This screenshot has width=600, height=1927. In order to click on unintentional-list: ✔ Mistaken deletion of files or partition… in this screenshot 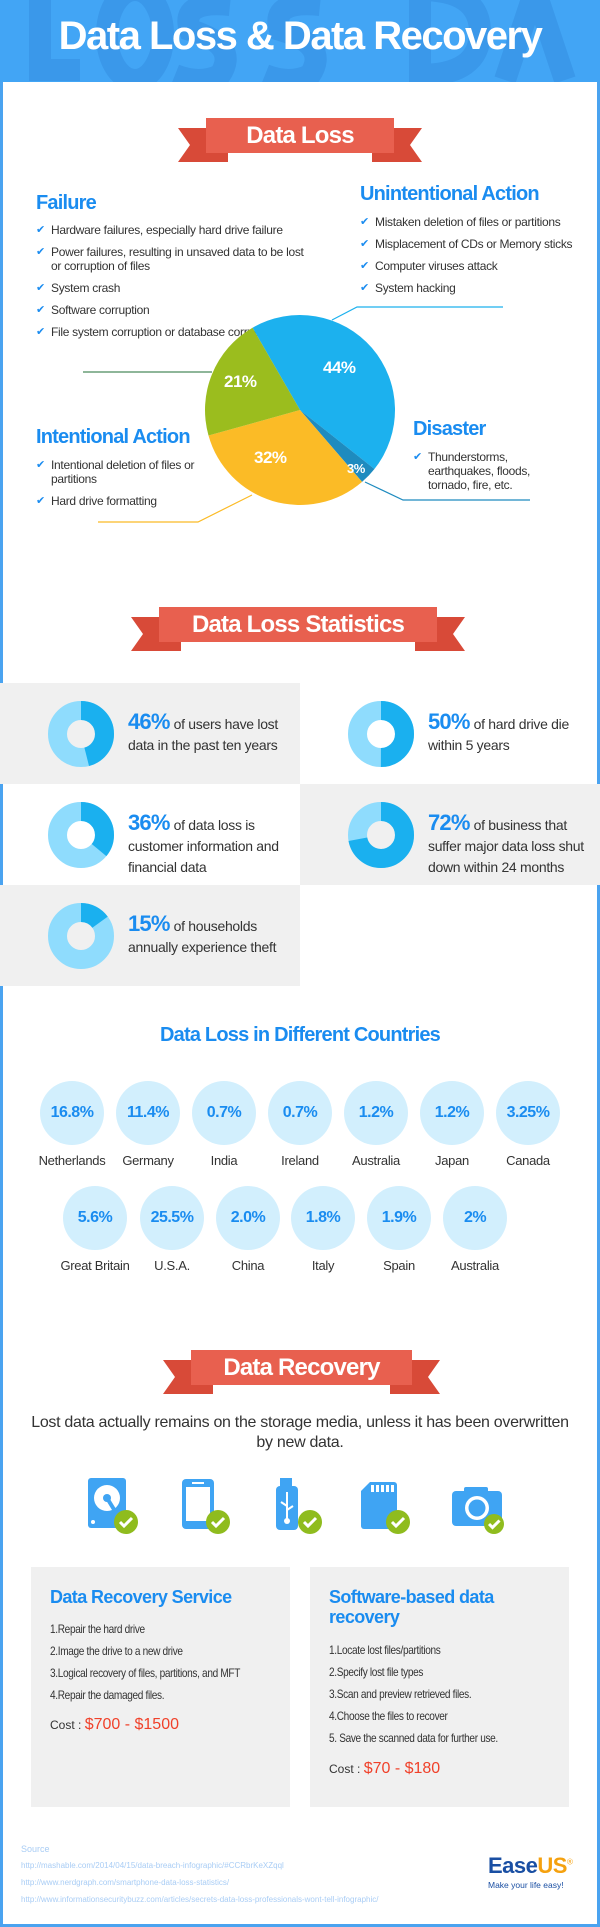, I will do `click(475, 259)`.